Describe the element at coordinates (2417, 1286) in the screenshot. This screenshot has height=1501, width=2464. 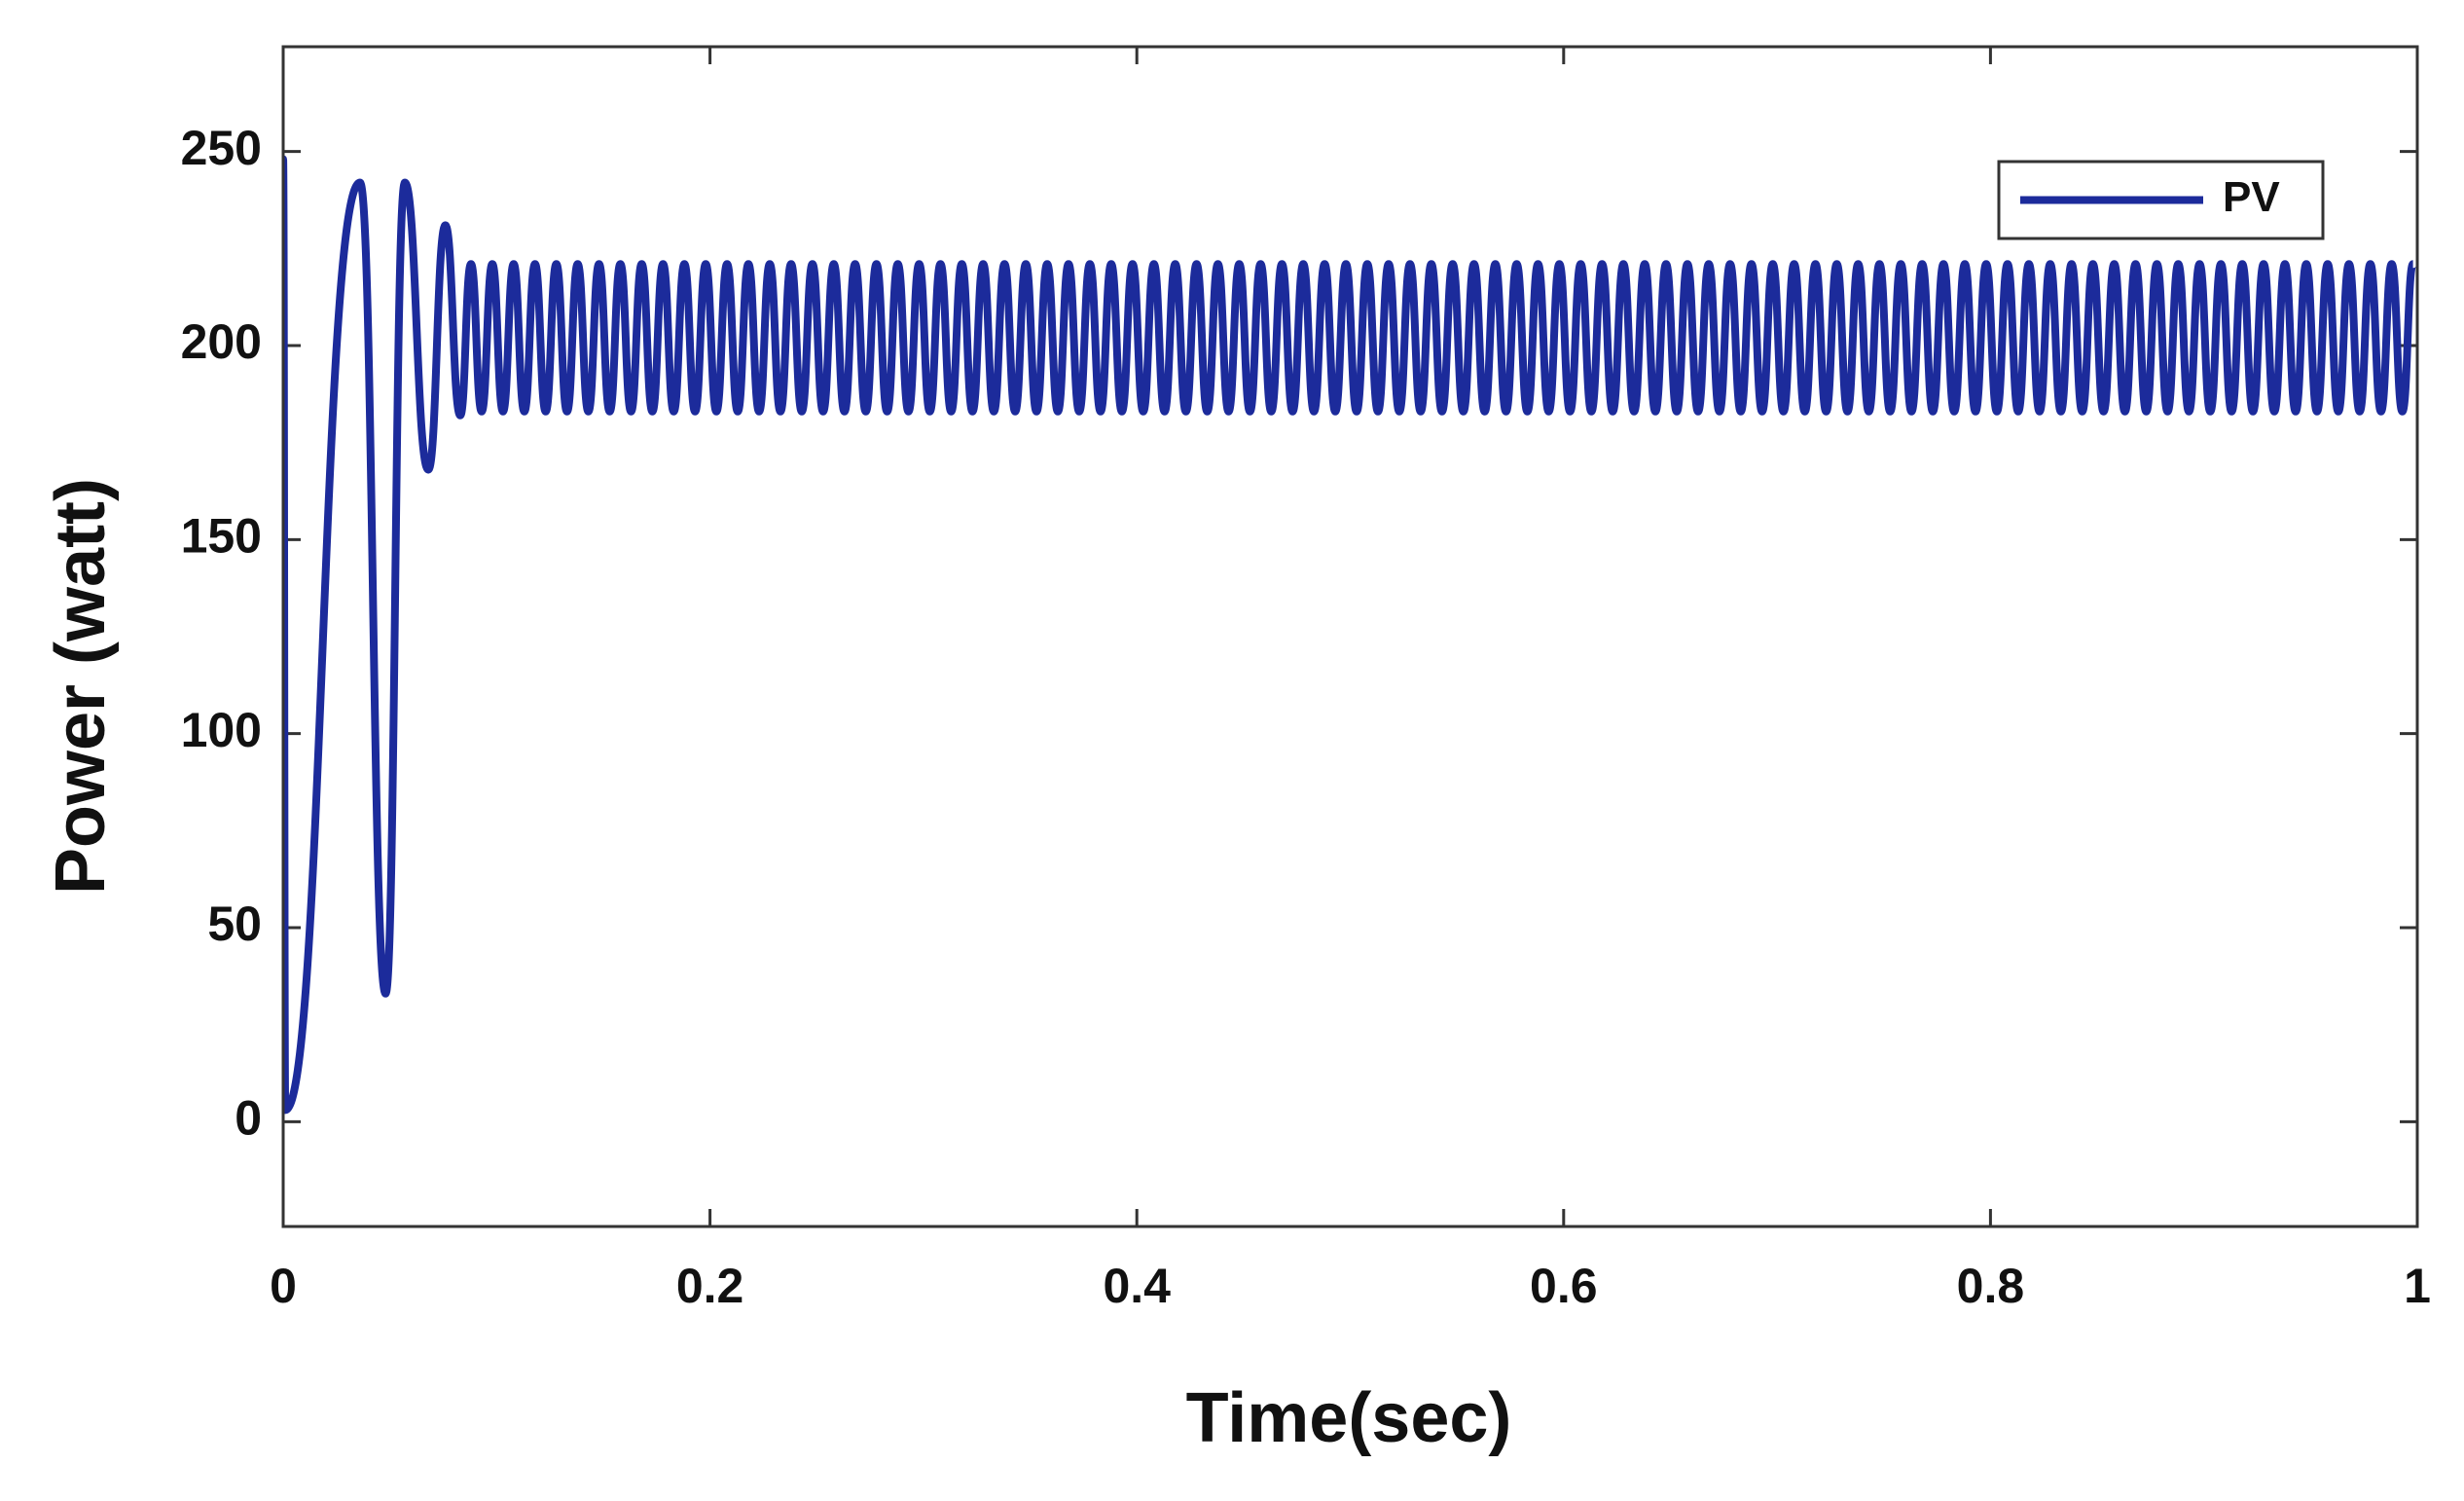
I see `x-tick-label: 1` at that location.